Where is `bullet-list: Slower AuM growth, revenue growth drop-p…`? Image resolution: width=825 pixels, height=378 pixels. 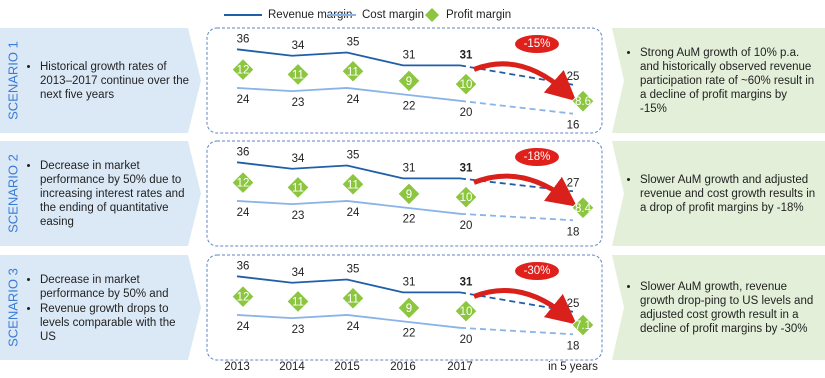
bullet-list: Slower AuM growth, revenue growth drop-p… is located at coordinates (721, 308).